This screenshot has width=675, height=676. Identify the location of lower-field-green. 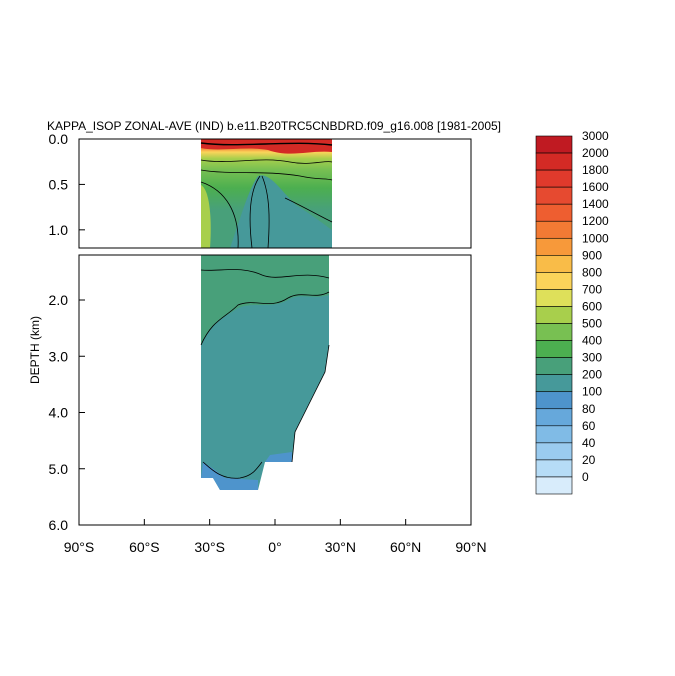
(265, 300).